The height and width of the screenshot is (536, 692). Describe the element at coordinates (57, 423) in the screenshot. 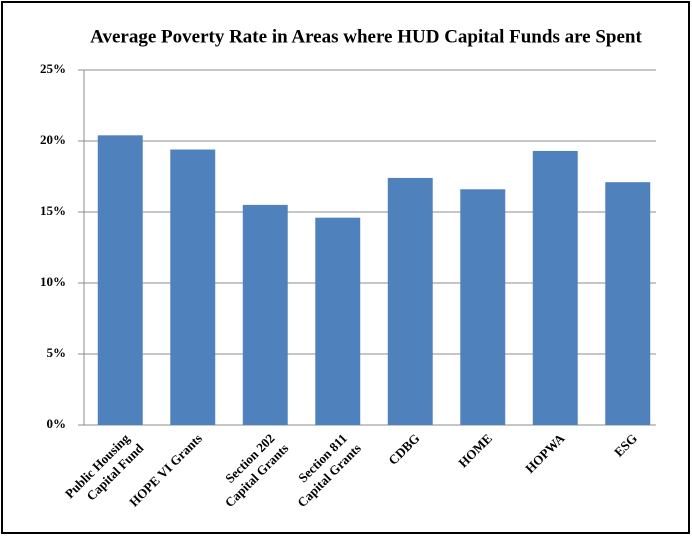

I see `y-tick-label: 0%` at that location.